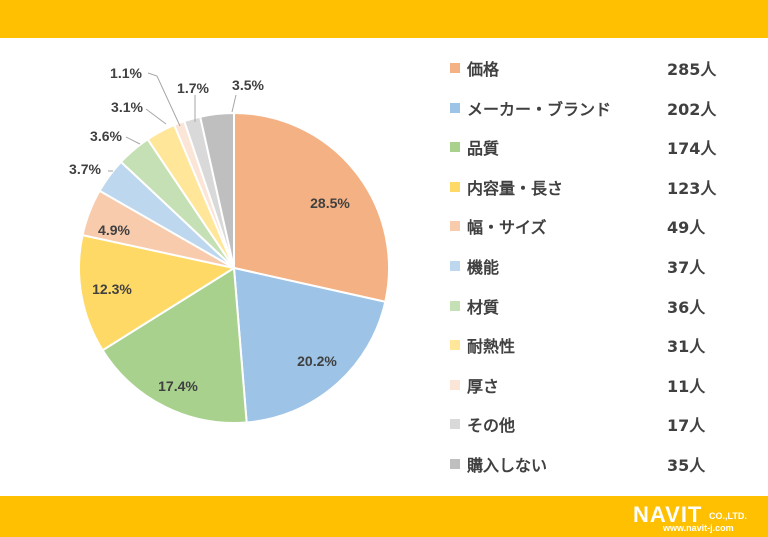  I want to click on legend-count: 123人, so click(692, 188).